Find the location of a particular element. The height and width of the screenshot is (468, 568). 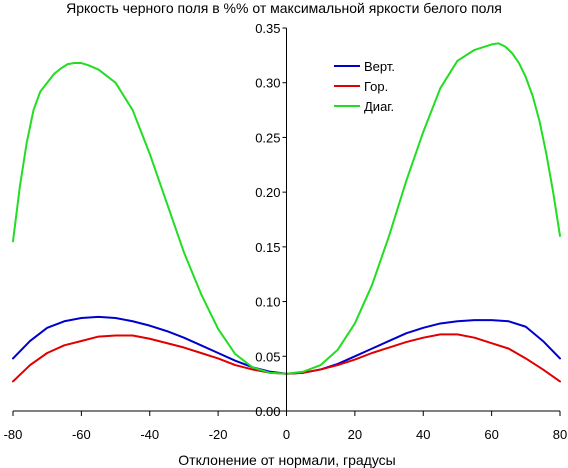

x-tick-label: 60 is located at coordinates (491, 434).